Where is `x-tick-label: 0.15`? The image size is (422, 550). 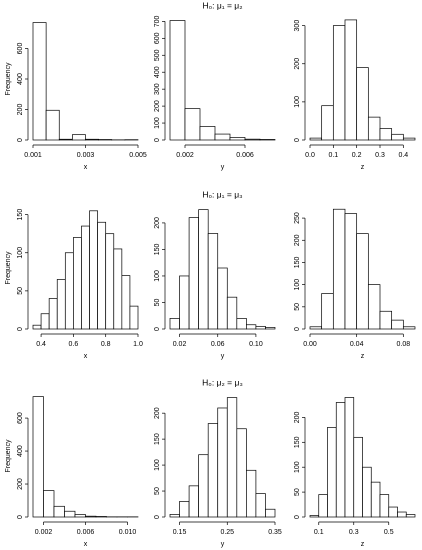
x-tick-label: 0.15 is located at coordinates (180, 532).